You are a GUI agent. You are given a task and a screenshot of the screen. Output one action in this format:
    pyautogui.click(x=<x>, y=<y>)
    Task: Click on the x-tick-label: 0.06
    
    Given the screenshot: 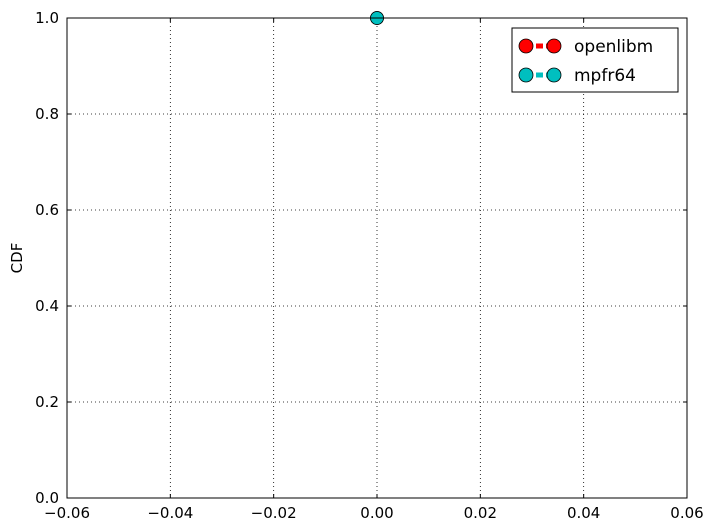 What is the action you would take?
    pyautogui.click(x=686, y=513)
    